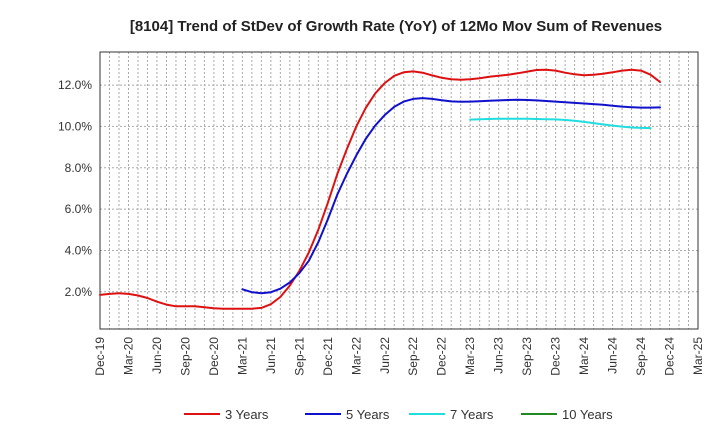 This screenshot has width=720, height=440. Describe the element at coordinates (556, 356) in the screenshot. I see `x-tick-label: Dec-23` at that location.